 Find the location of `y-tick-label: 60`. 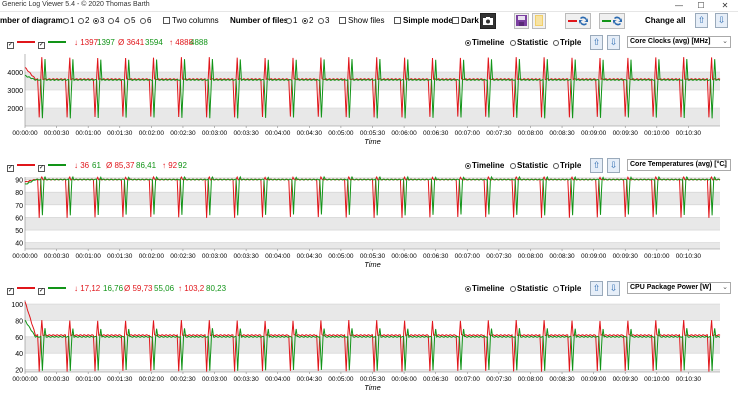

y-tick-label: 60 is located at coordinates (19, 338).